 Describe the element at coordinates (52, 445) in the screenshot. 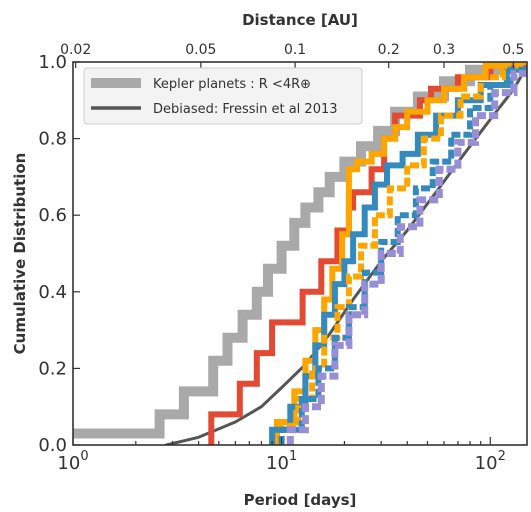

I see `y-tick-label-0: 0.0` at that location.